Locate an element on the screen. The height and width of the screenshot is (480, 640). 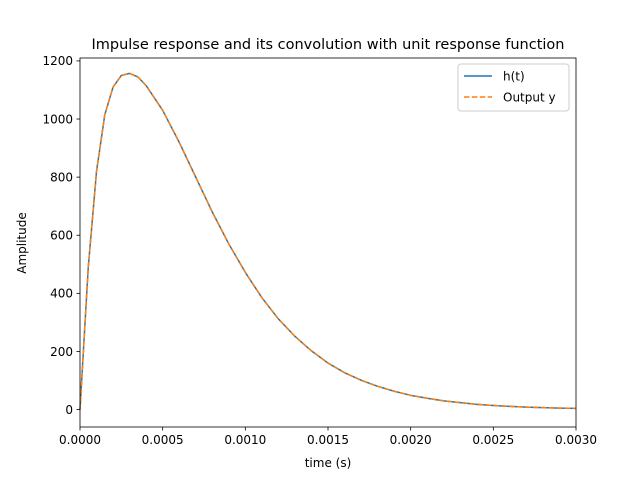
x-tick-label: 0.0005 is located at coordinates (163, 440).